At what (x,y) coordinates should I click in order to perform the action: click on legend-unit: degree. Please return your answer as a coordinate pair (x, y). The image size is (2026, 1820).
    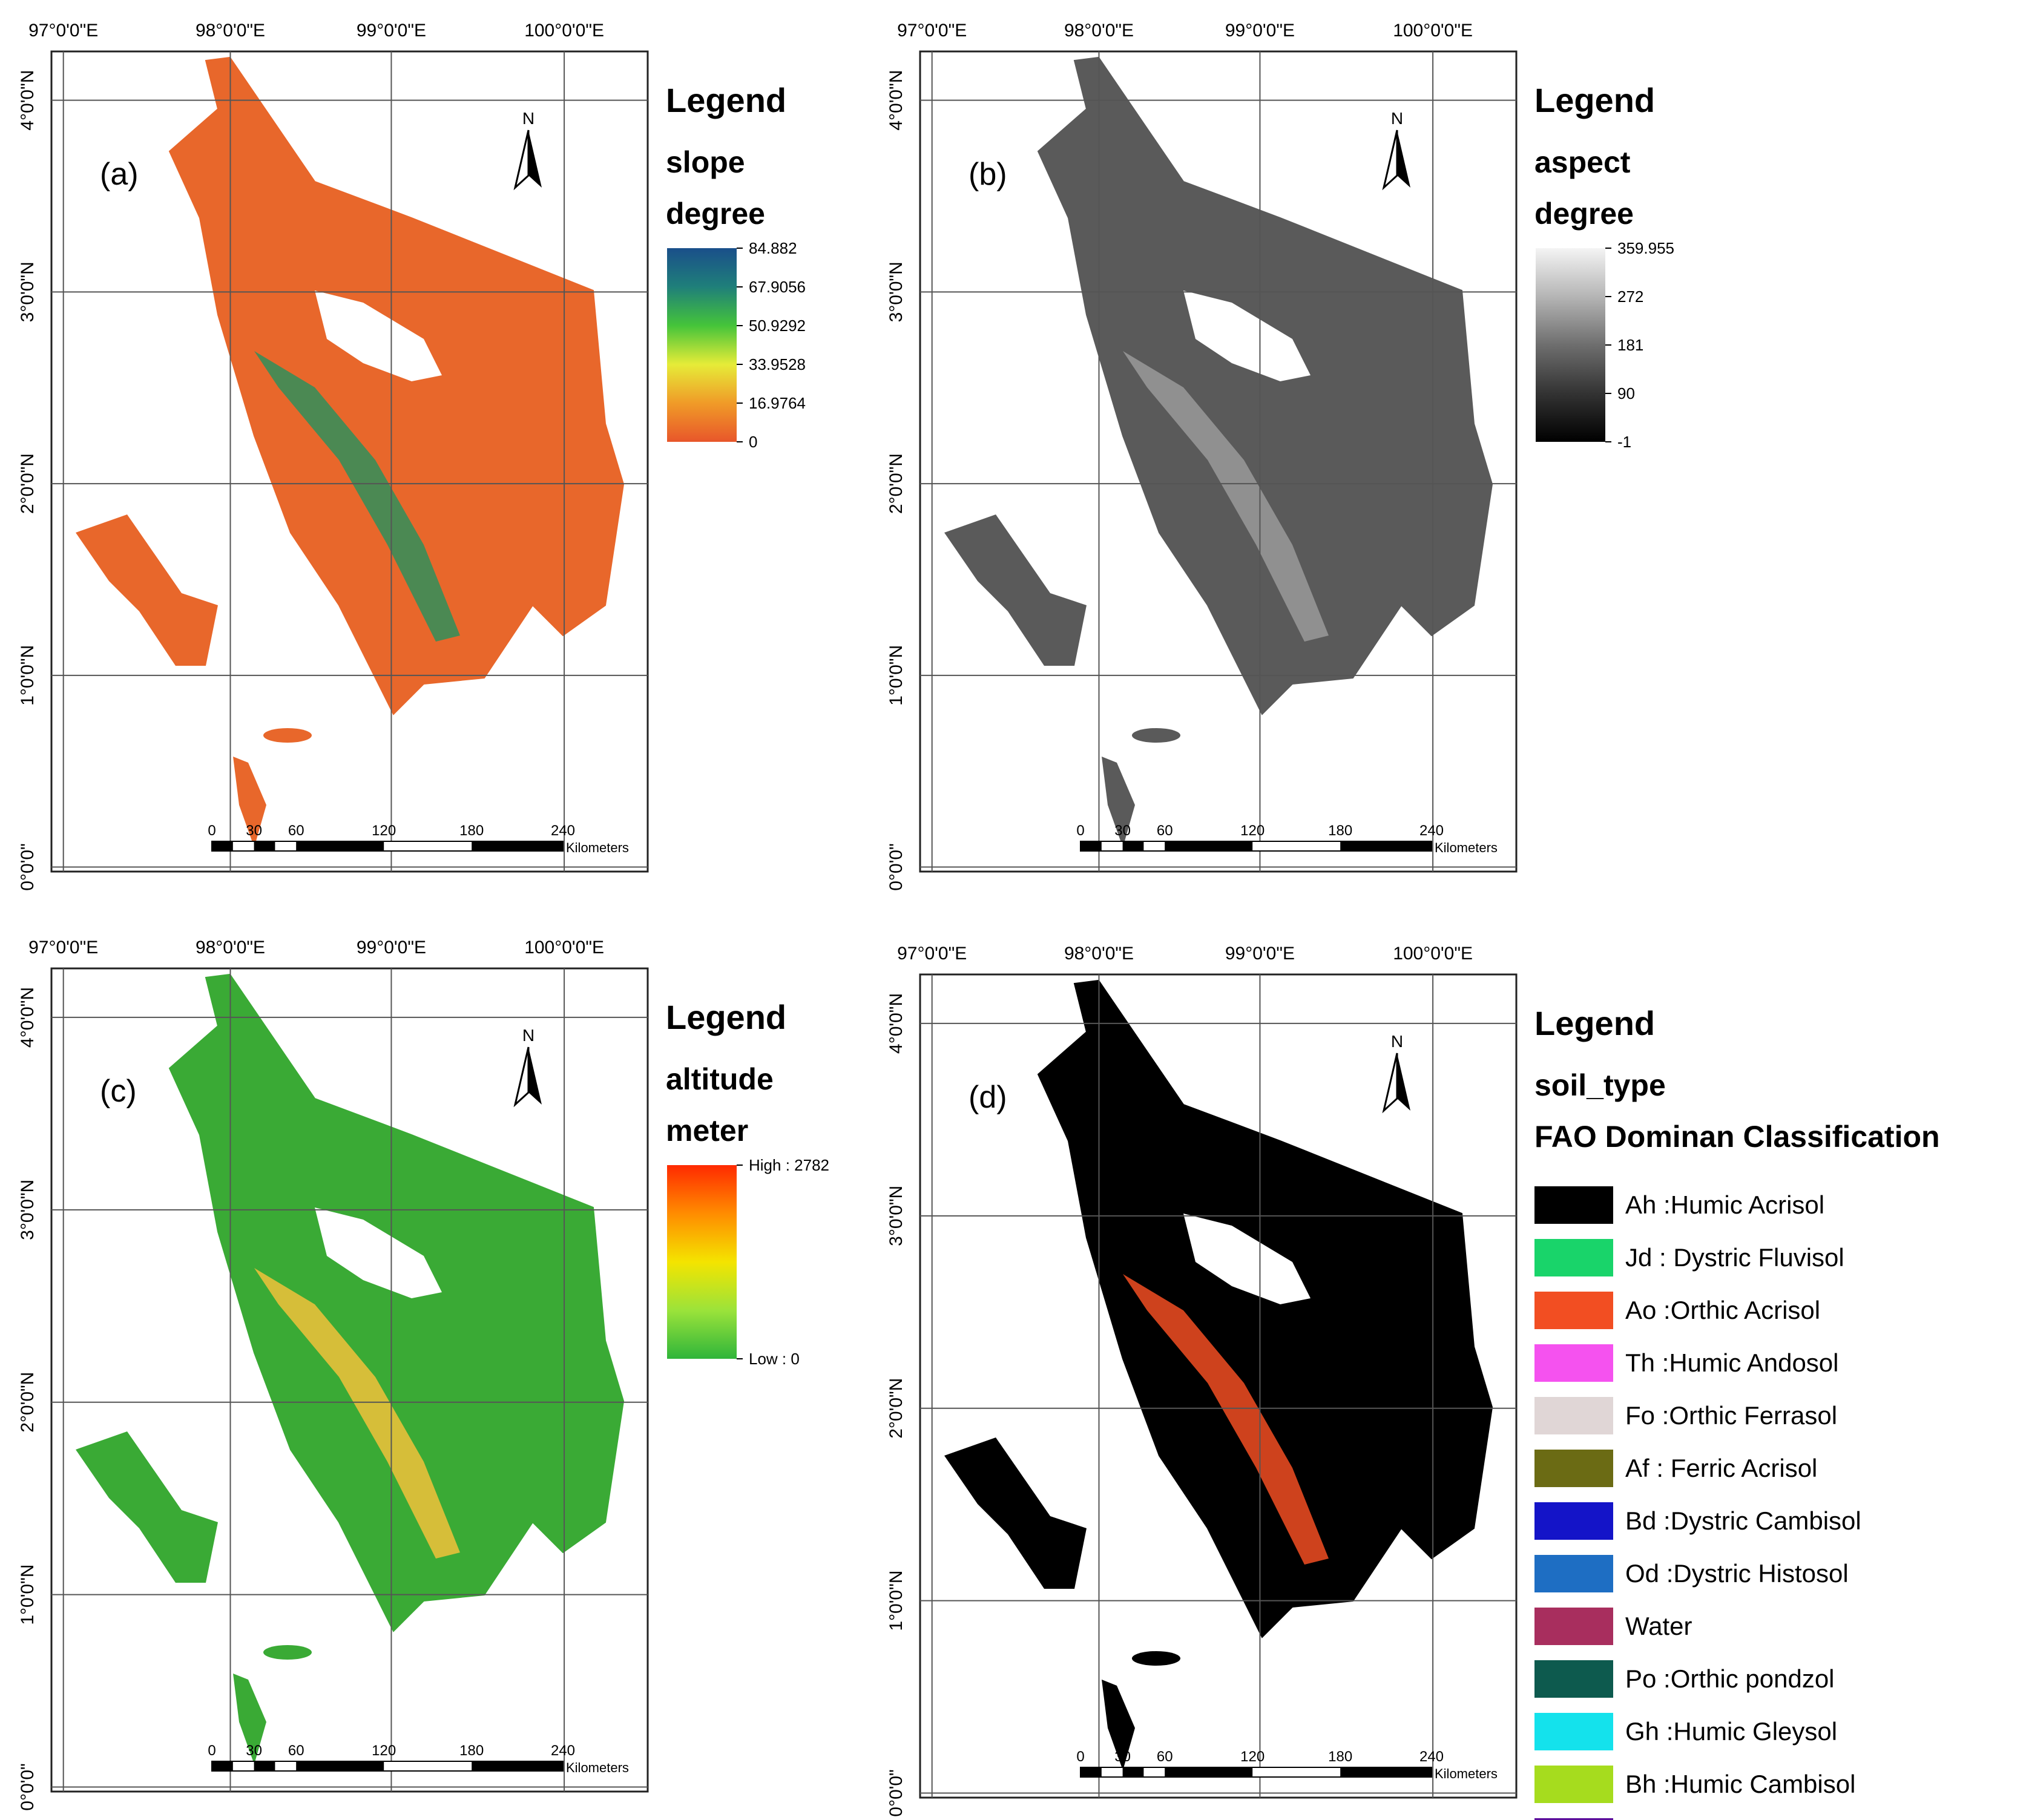
    Looking at the image, I should click on (1584, 214).